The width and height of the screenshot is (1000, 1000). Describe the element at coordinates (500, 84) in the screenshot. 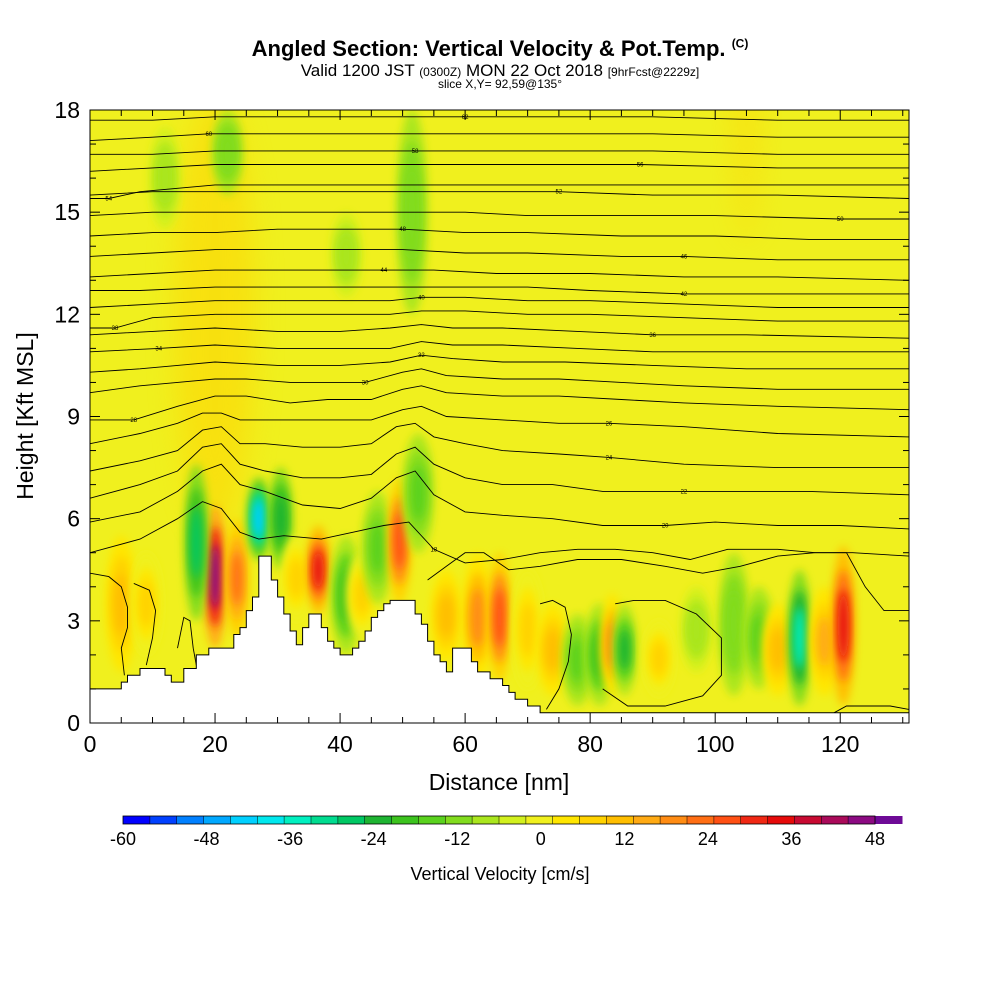

I see `slice-info: slice X,Y= 92,59@135°` at that location.